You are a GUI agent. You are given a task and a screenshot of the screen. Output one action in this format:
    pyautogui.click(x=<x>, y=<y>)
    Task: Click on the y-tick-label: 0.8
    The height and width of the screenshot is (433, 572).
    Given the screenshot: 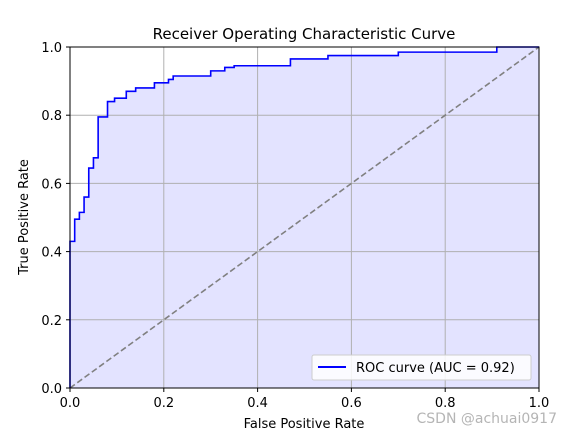 What is the action you would take?
    pyautogui.click(x=51, y=116)
    